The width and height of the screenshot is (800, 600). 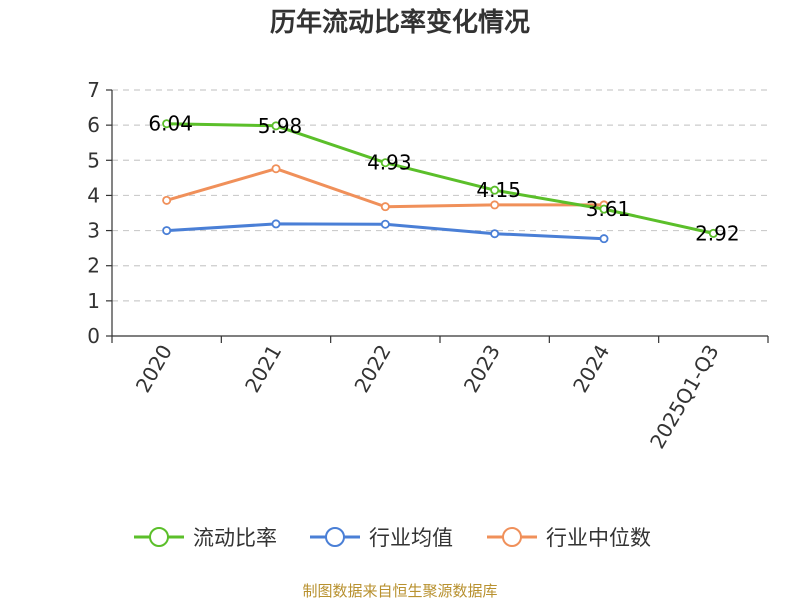 What do you see at coordinates (93, 266) in the screenshot?
I see `y-tick-label: 2` at bounding box center [93, 266].